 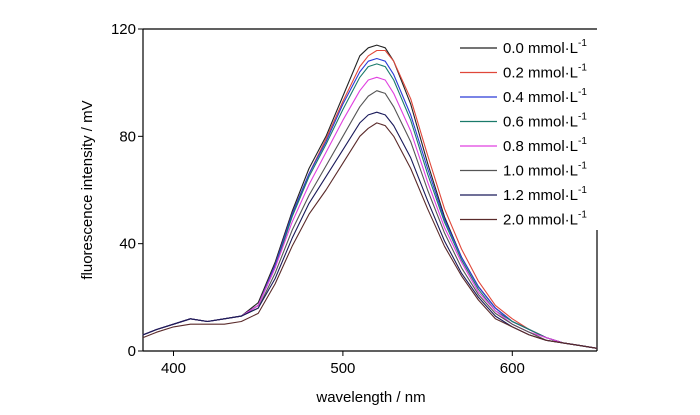 I want to click on legend-item: 0.0 mmol·L-1, so click(x=523, y=47).